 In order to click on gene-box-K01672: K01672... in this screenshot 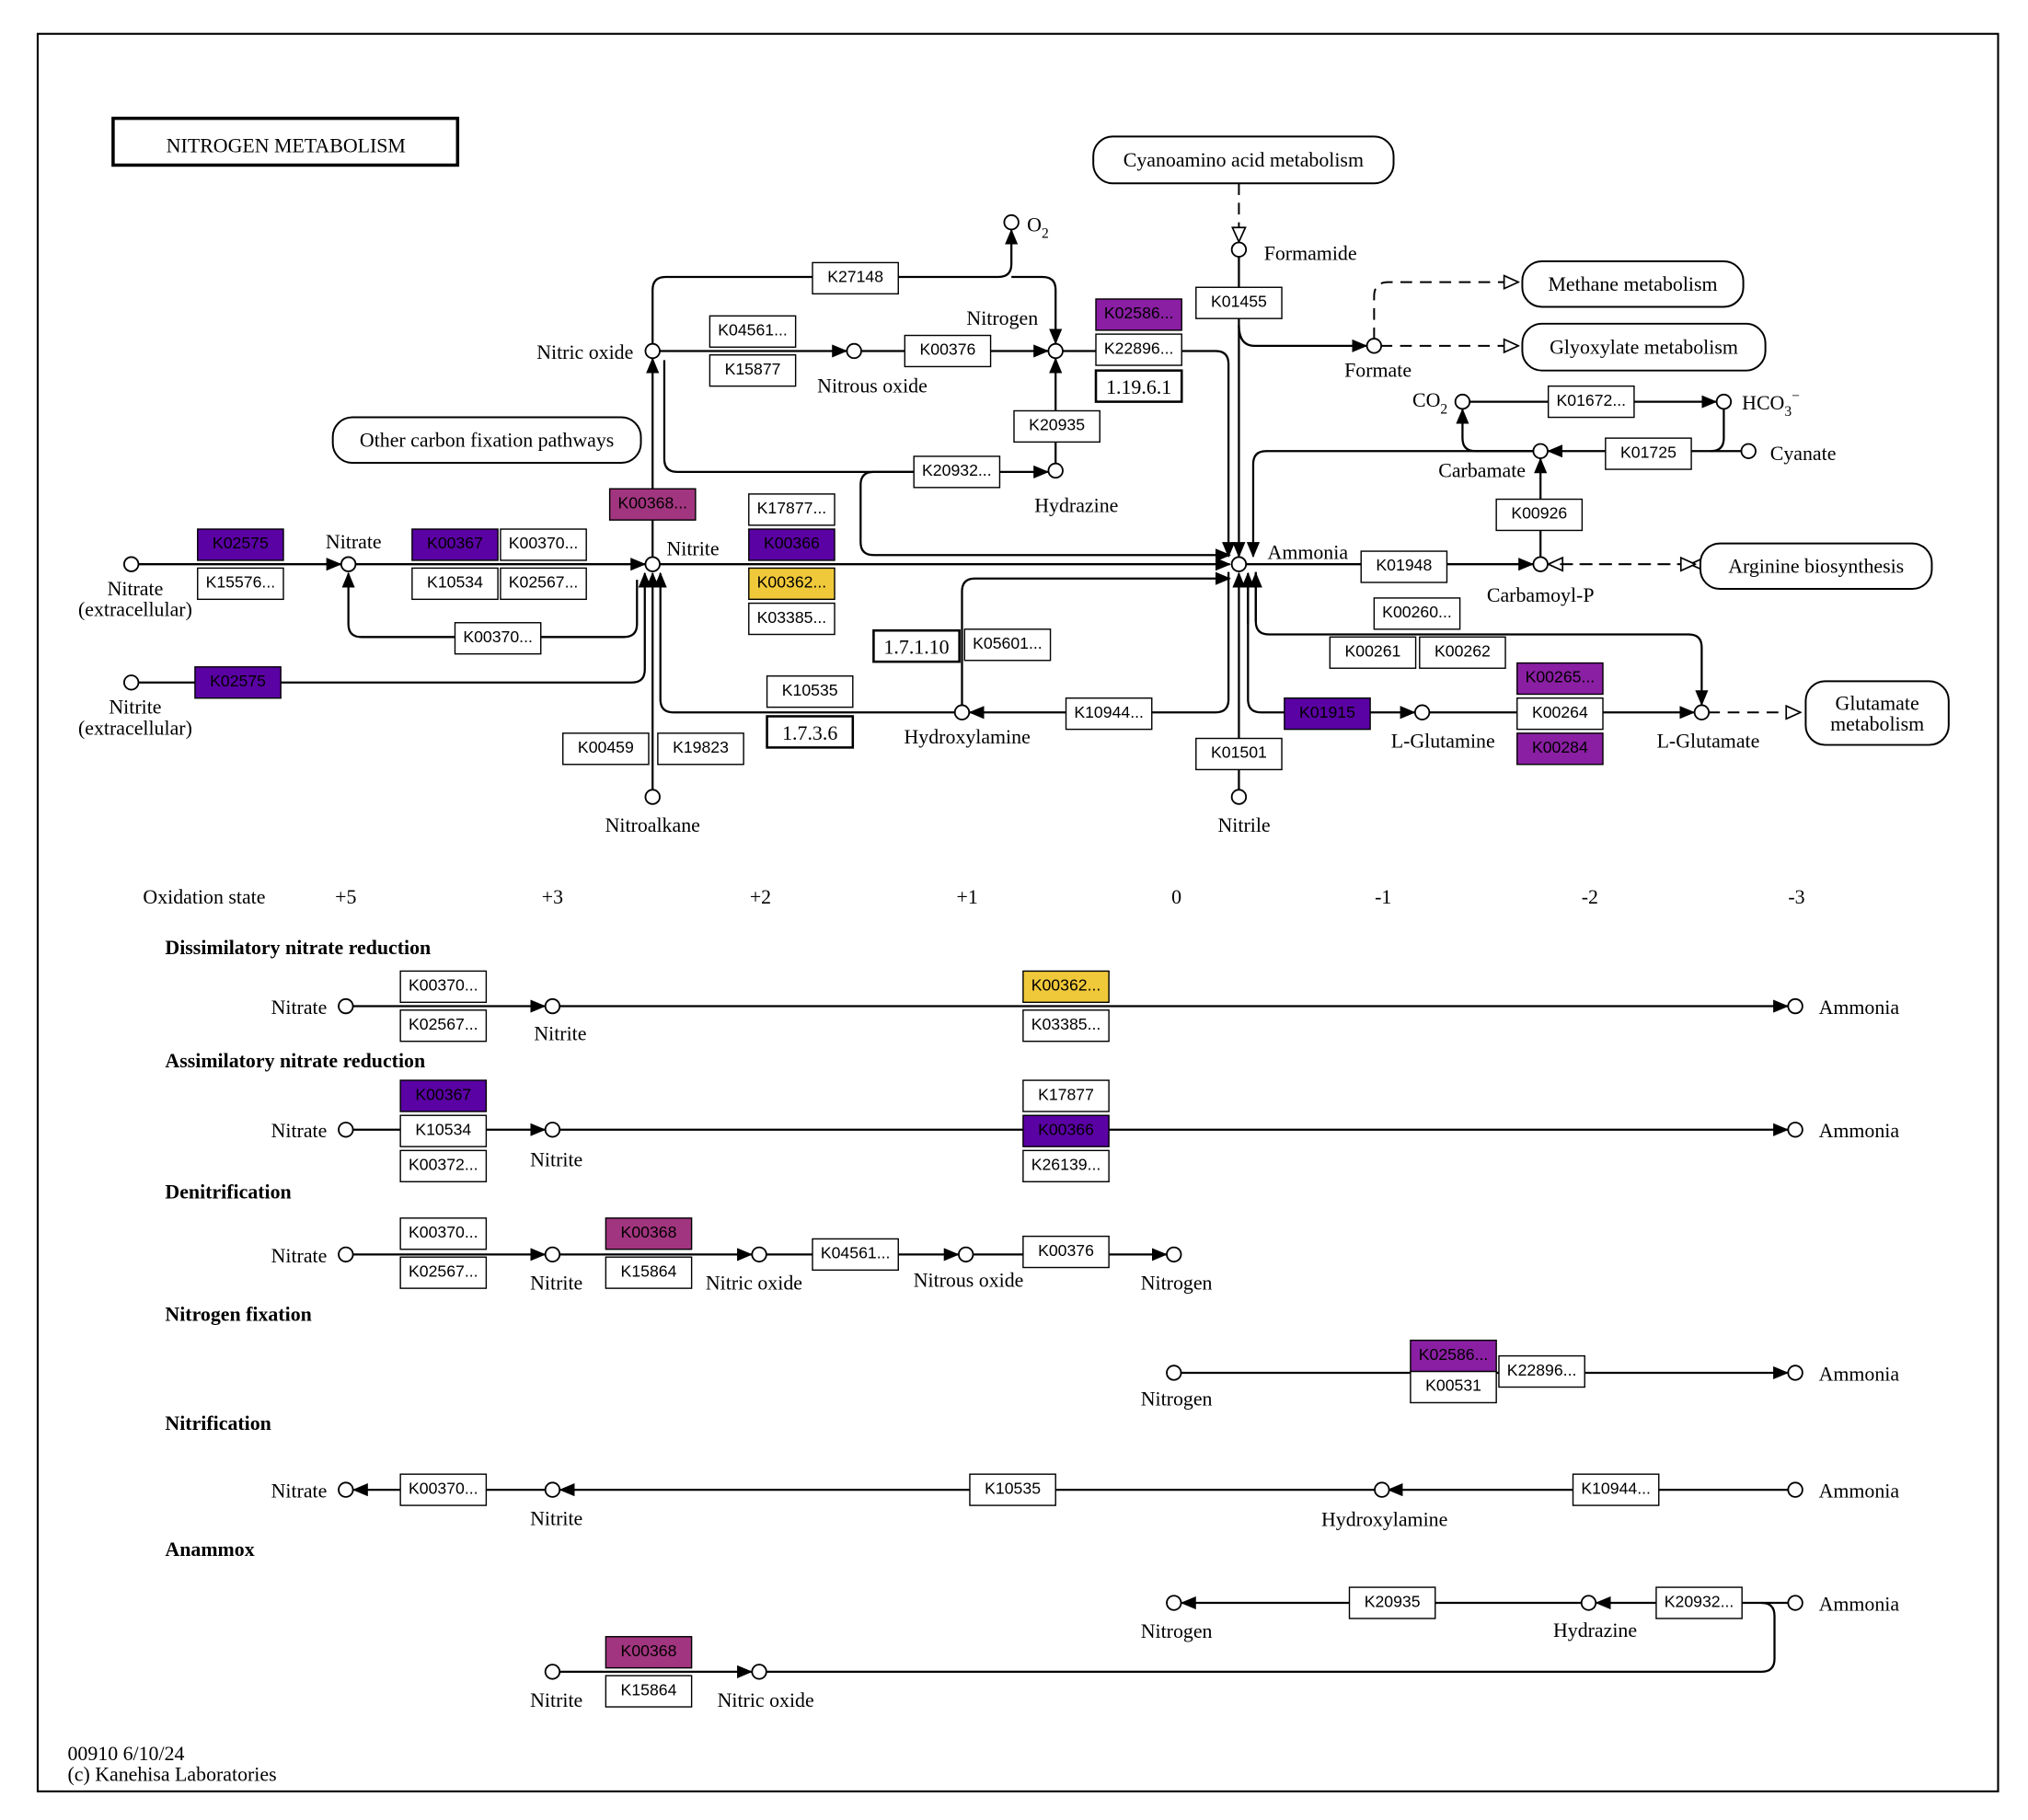, I will do `click(1591, 402)`.